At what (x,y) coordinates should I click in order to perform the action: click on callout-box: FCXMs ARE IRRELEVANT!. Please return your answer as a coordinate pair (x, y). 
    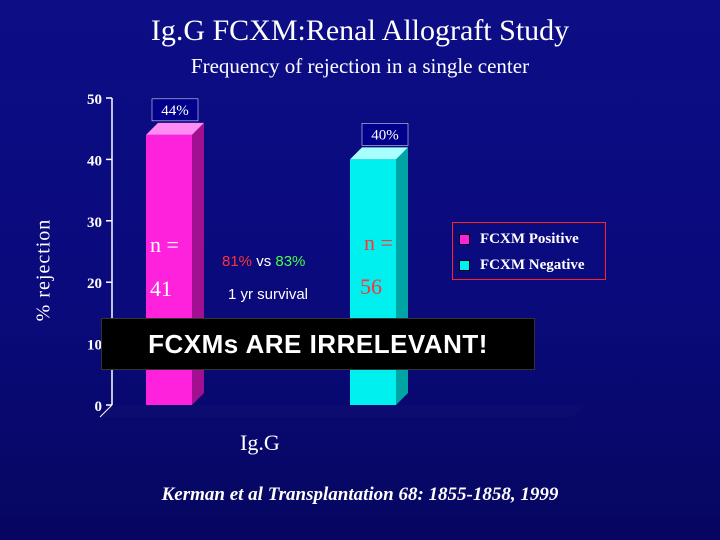
    Looking at the image, I should click on (318, 344).